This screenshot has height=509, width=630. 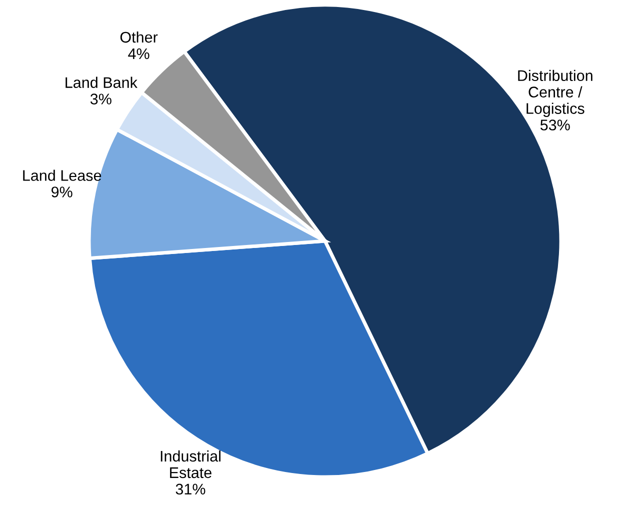 I want to click on data-label: 53%, so click(x=555, y=125).